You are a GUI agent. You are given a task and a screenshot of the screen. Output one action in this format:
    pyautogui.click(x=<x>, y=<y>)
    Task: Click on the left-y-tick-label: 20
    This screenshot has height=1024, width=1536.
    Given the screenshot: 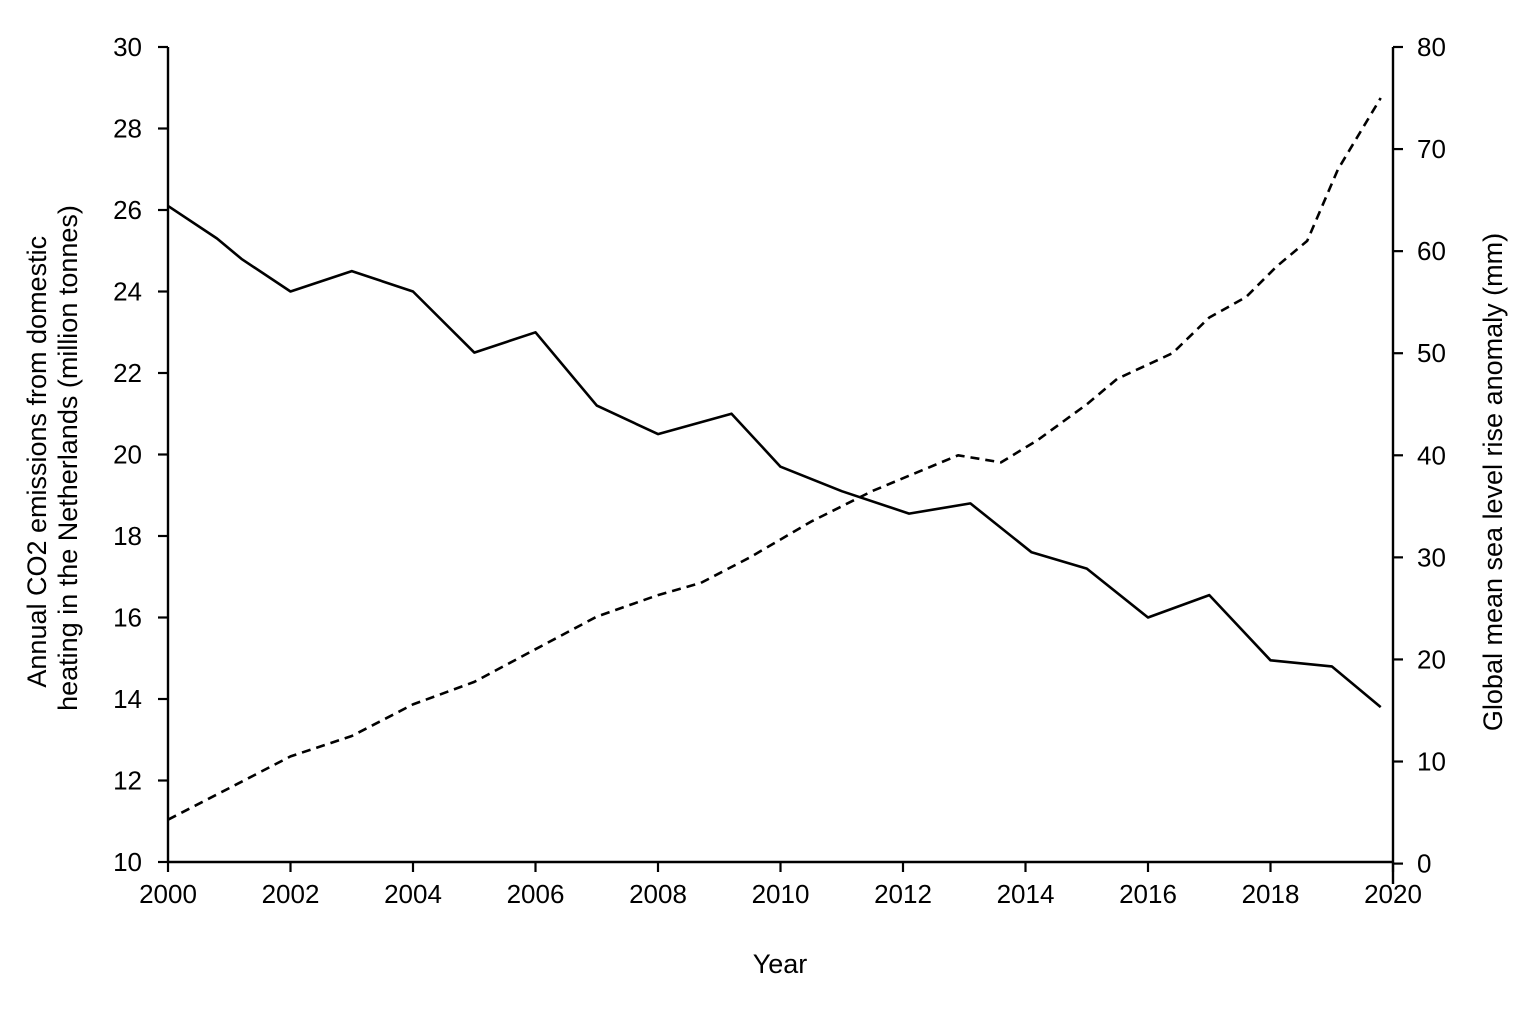 What is the action you would take?
    pyautogui.click(x=127, y=455)
    